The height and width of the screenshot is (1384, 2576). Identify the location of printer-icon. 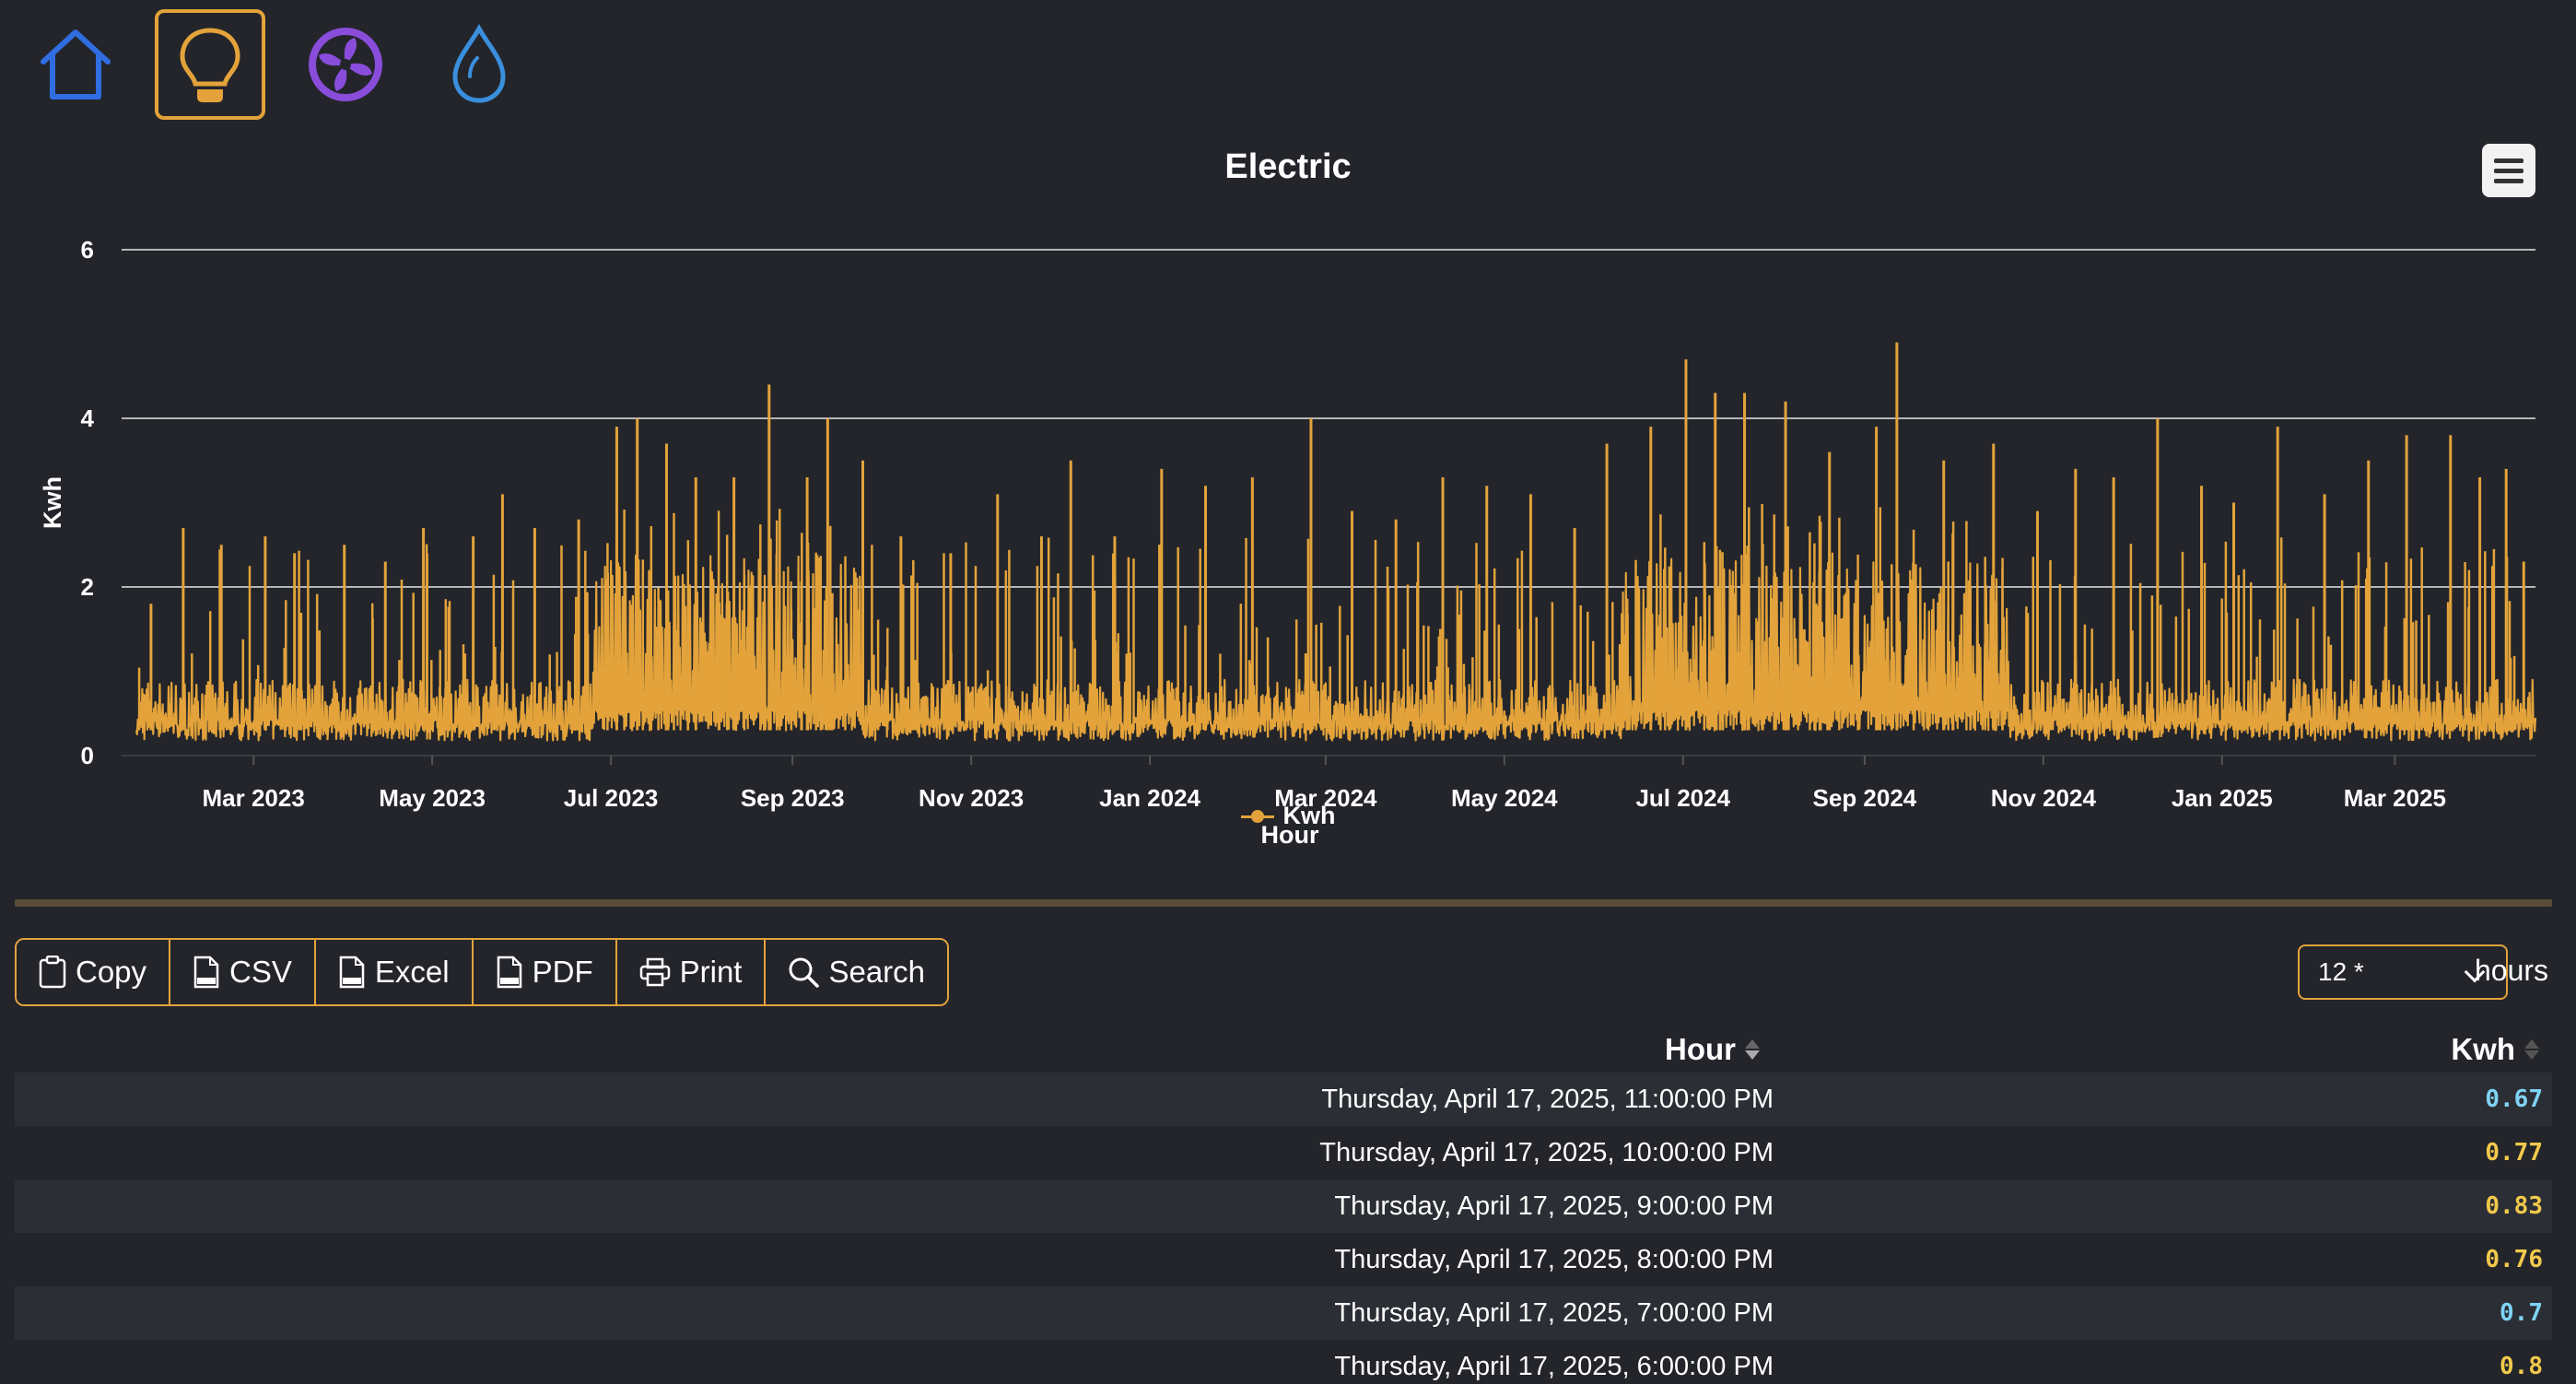
(654, 972).